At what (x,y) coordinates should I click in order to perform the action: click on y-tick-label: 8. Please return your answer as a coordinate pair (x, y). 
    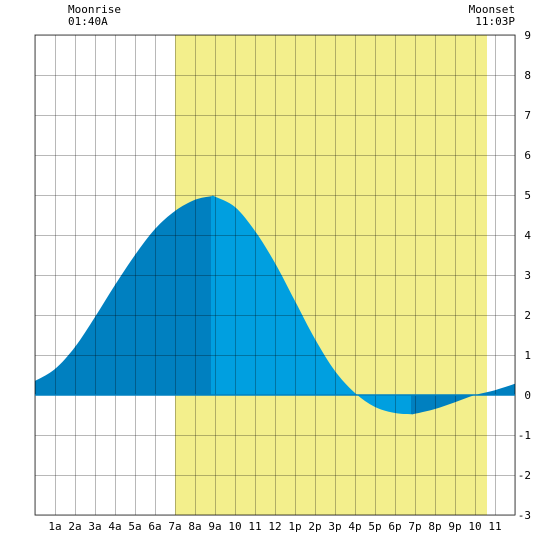
    Looking at the image, I should click on (527, 75).